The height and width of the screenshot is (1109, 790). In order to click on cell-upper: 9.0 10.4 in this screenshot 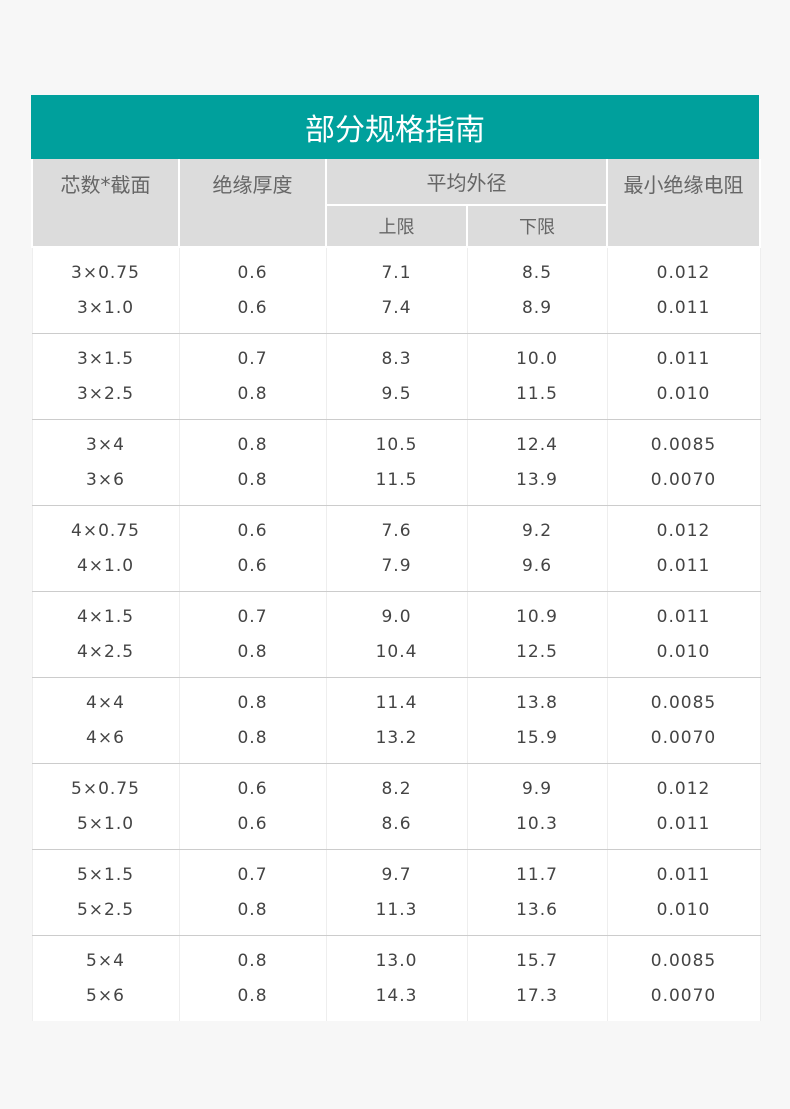, I will do `click(396, 634)`.